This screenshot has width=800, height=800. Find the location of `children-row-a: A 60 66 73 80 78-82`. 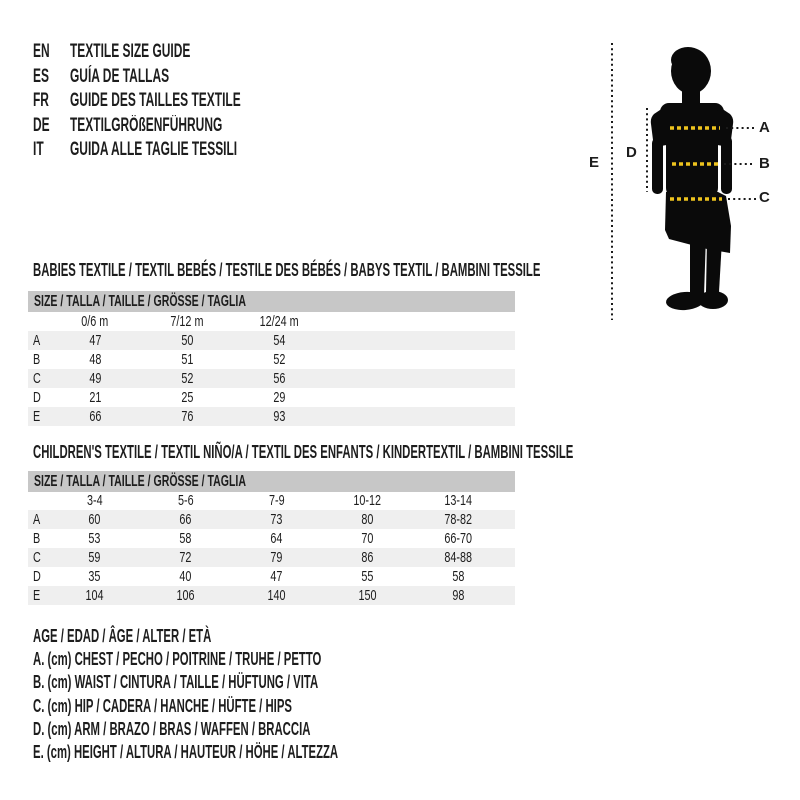

children-row-a: A 60 66 73 80 78-82 is located at coordinates (271, 519).